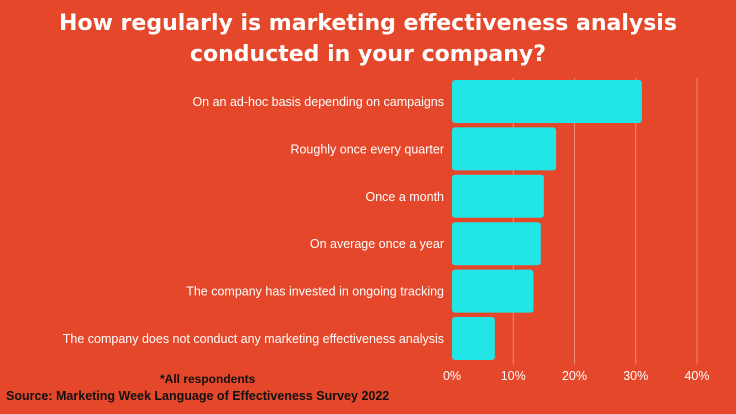  I want to click on category-label: Once a month, so click(404, 197).